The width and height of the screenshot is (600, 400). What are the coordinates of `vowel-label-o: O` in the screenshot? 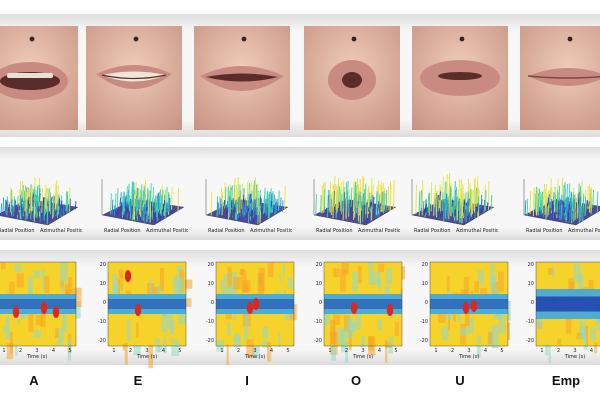 It's located at (356, 380).